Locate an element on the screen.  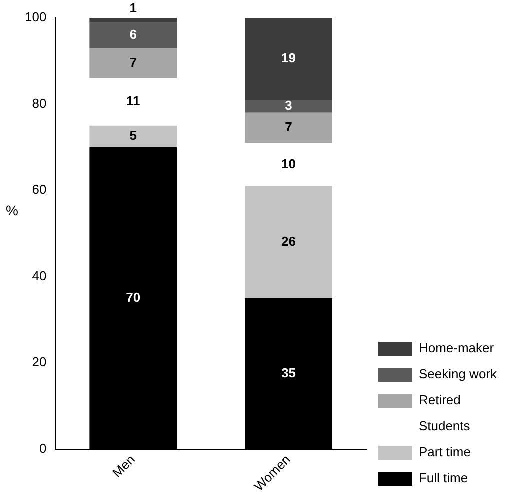
data-label: 1 is located at coordinates (133, 8).